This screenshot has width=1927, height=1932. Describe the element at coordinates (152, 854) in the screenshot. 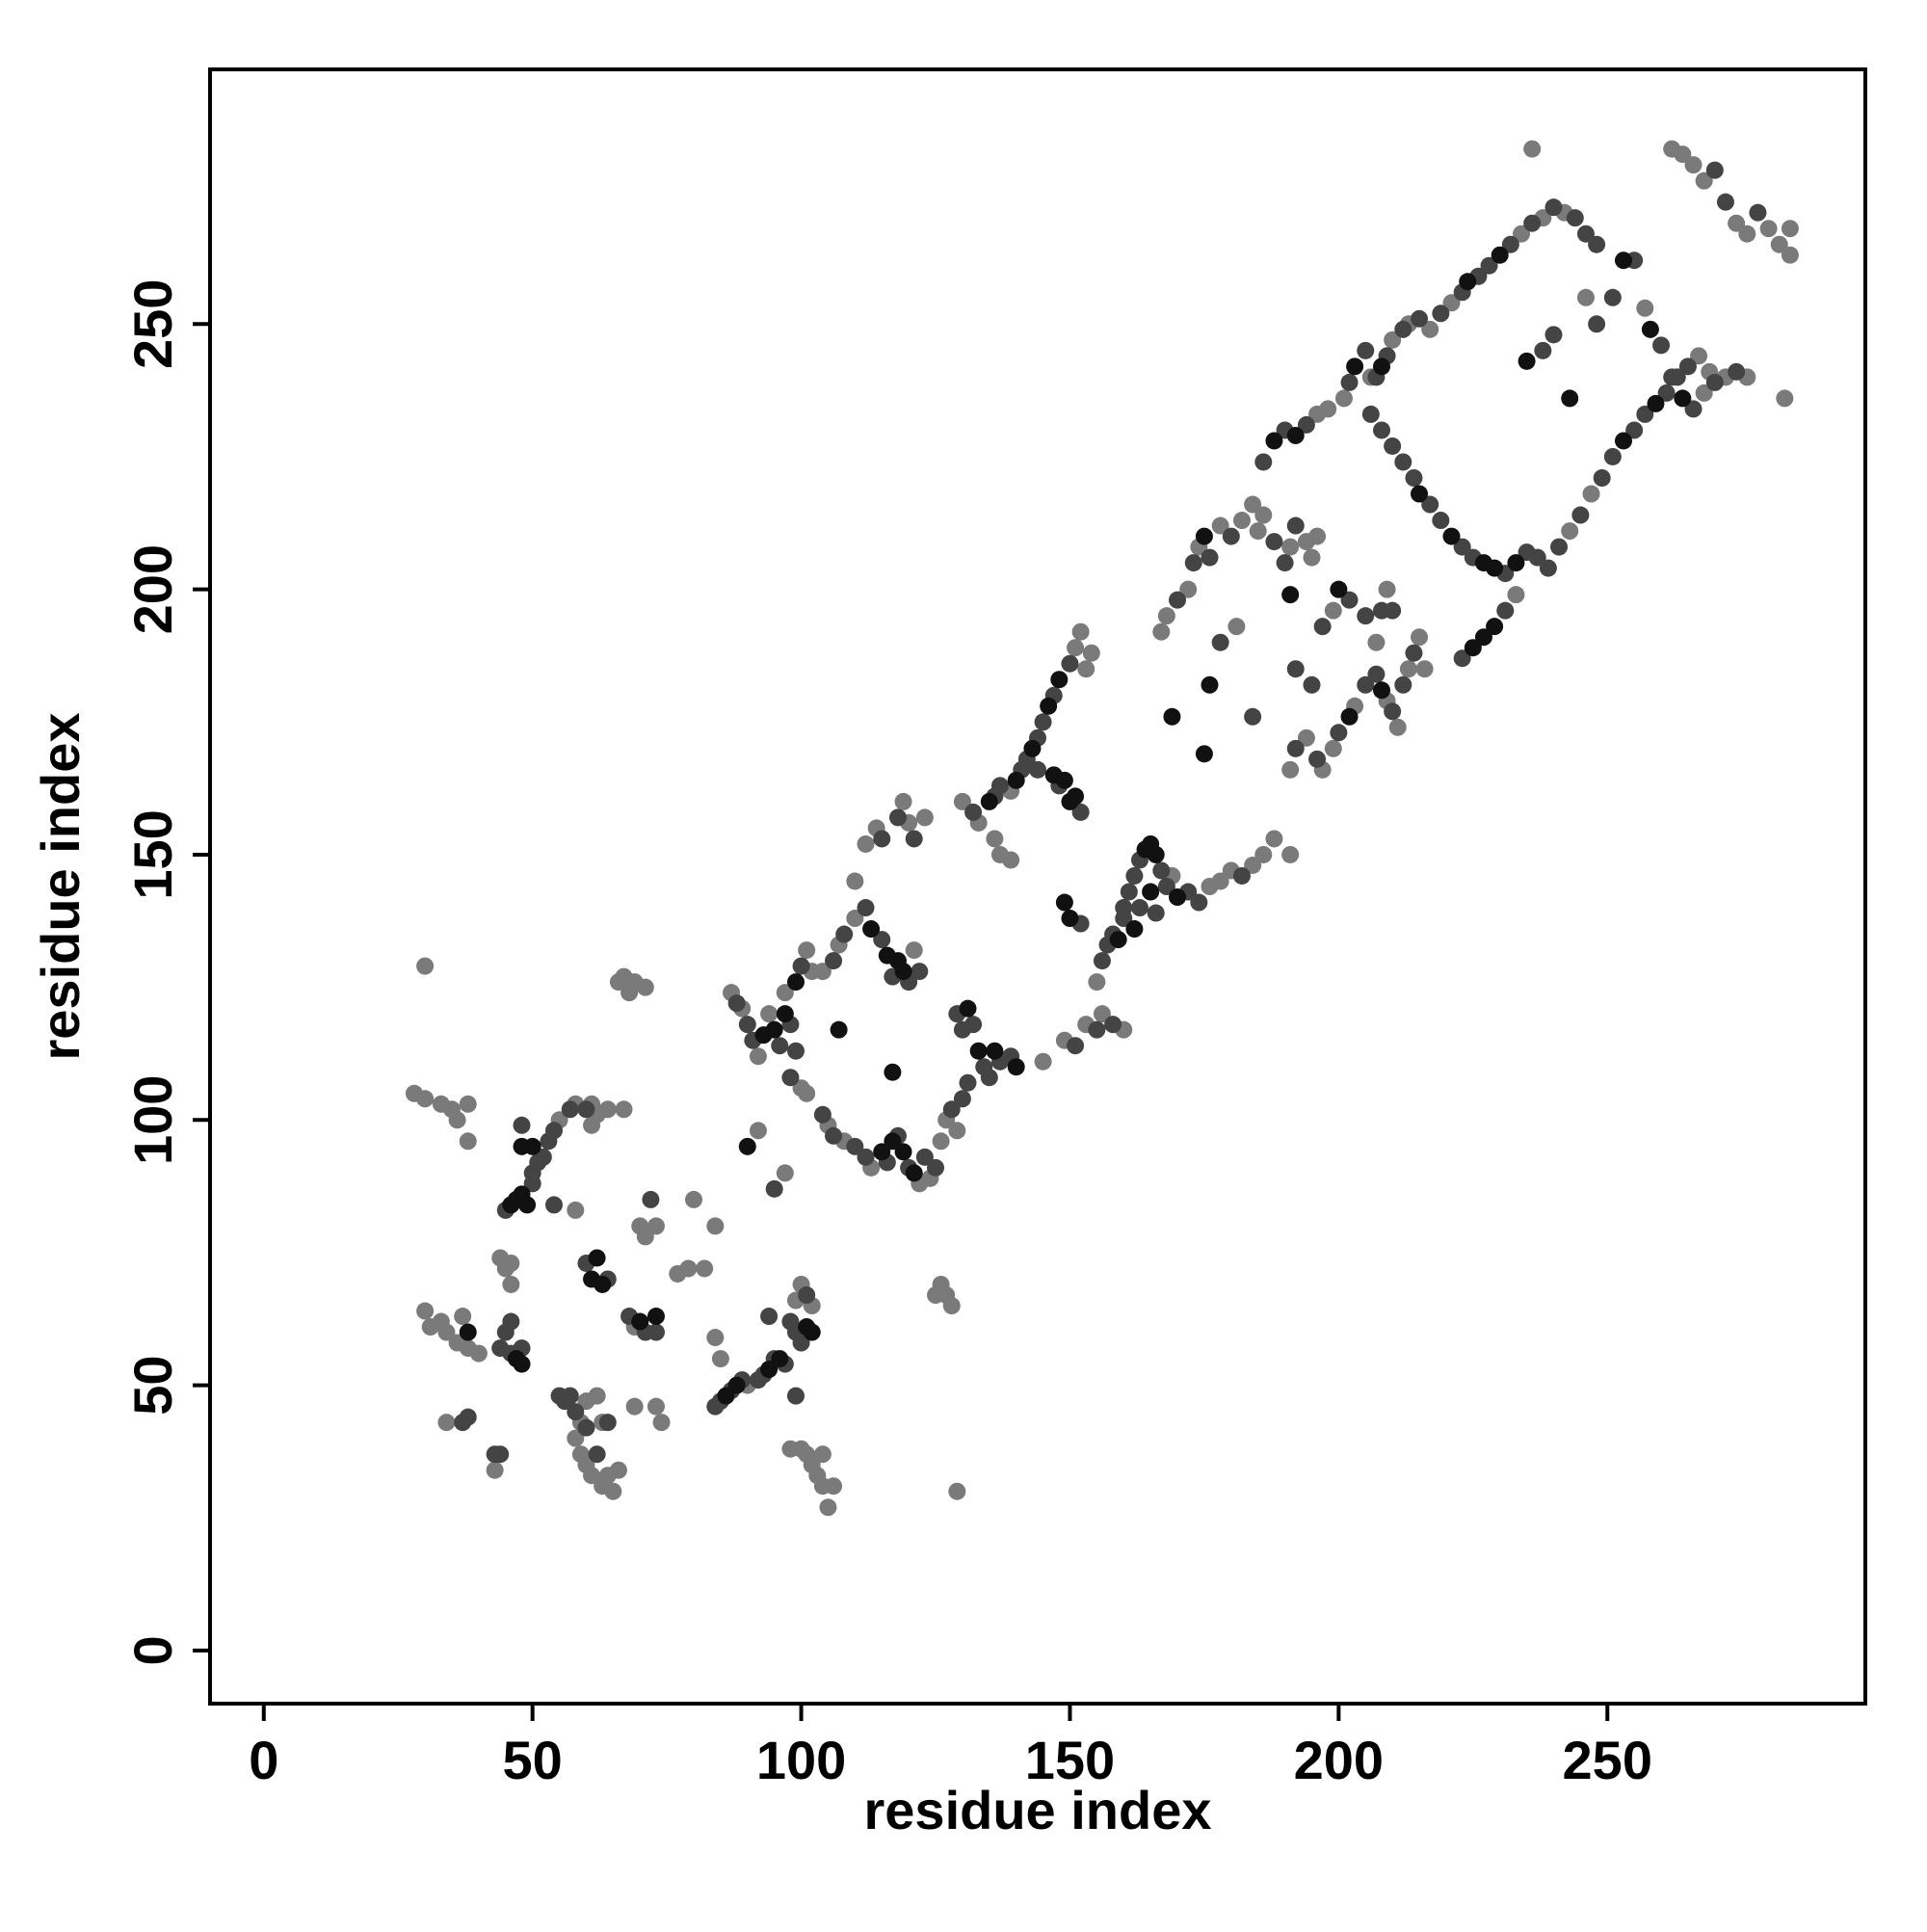

I see `y-tick-label: 150` at that location.